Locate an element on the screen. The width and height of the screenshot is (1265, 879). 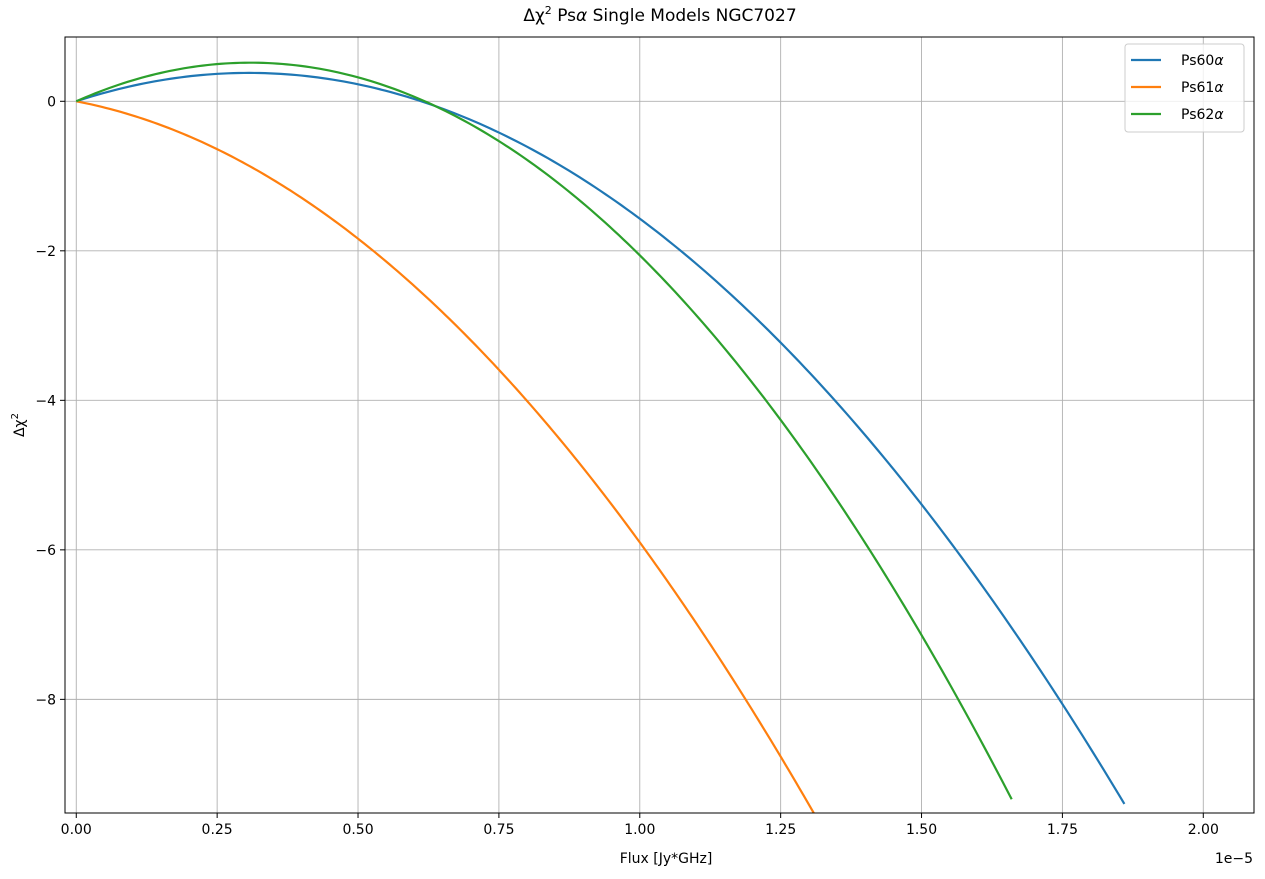
x-tick-label: 1.25 is located at coordinates (780, 830).